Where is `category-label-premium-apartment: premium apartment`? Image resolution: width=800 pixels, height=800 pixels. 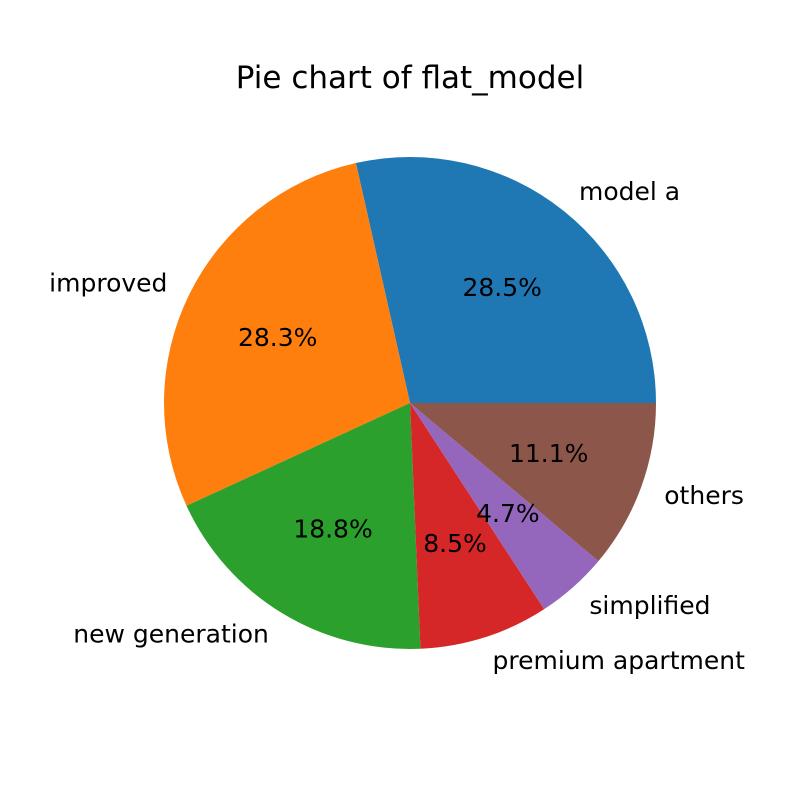
category-label-premium-apartment: premium apartment is located at coordinates (618, 660).